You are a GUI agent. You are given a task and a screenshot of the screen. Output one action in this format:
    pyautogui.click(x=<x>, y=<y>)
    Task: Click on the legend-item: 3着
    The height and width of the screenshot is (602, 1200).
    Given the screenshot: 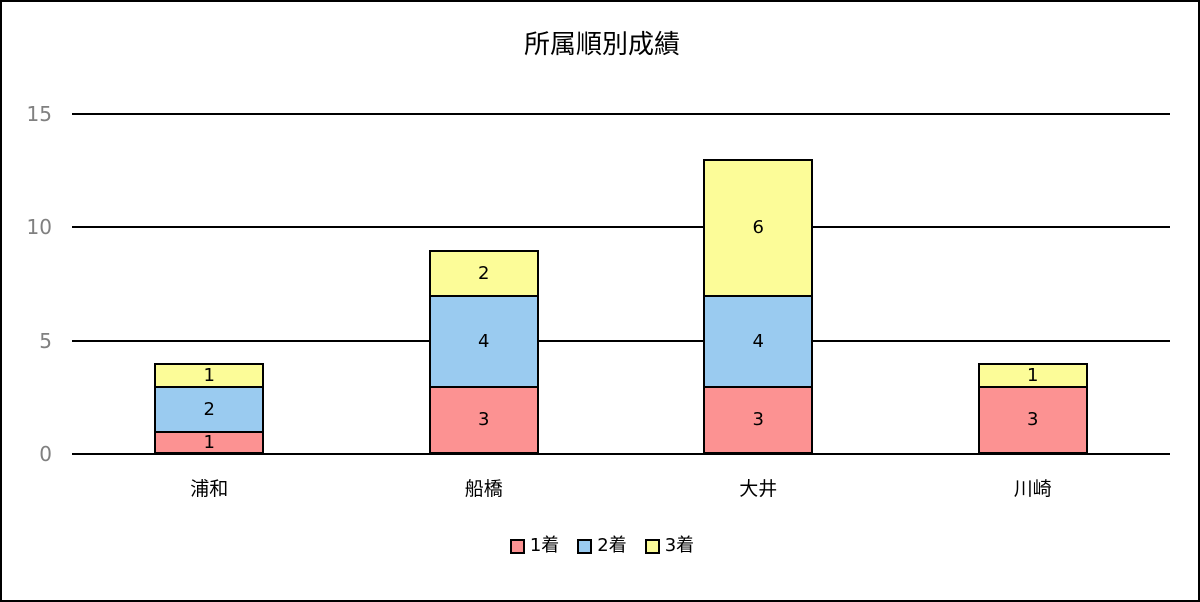 What is the action you would take?
    pyautogui.click(x=669, y=546)
    